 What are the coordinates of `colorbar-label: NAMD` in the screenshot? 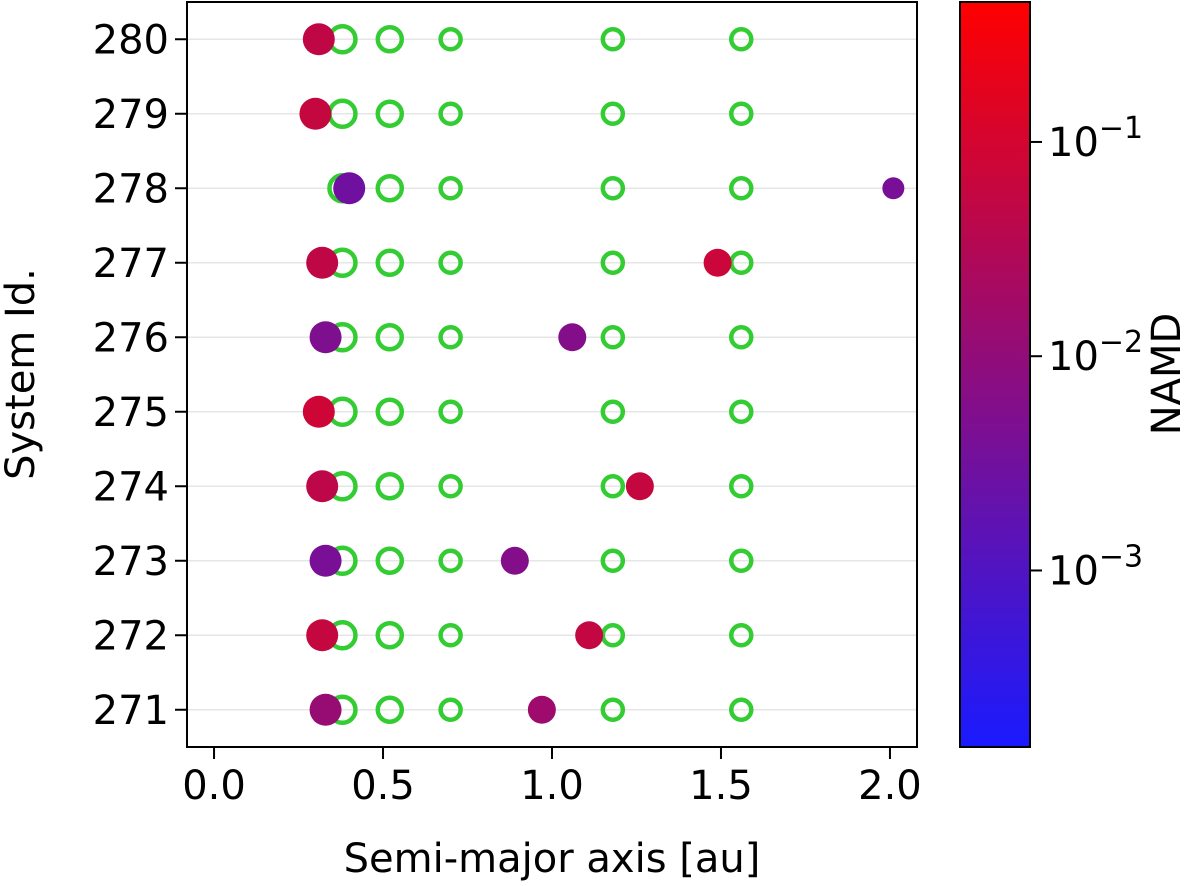 It's located at (1167, 374).